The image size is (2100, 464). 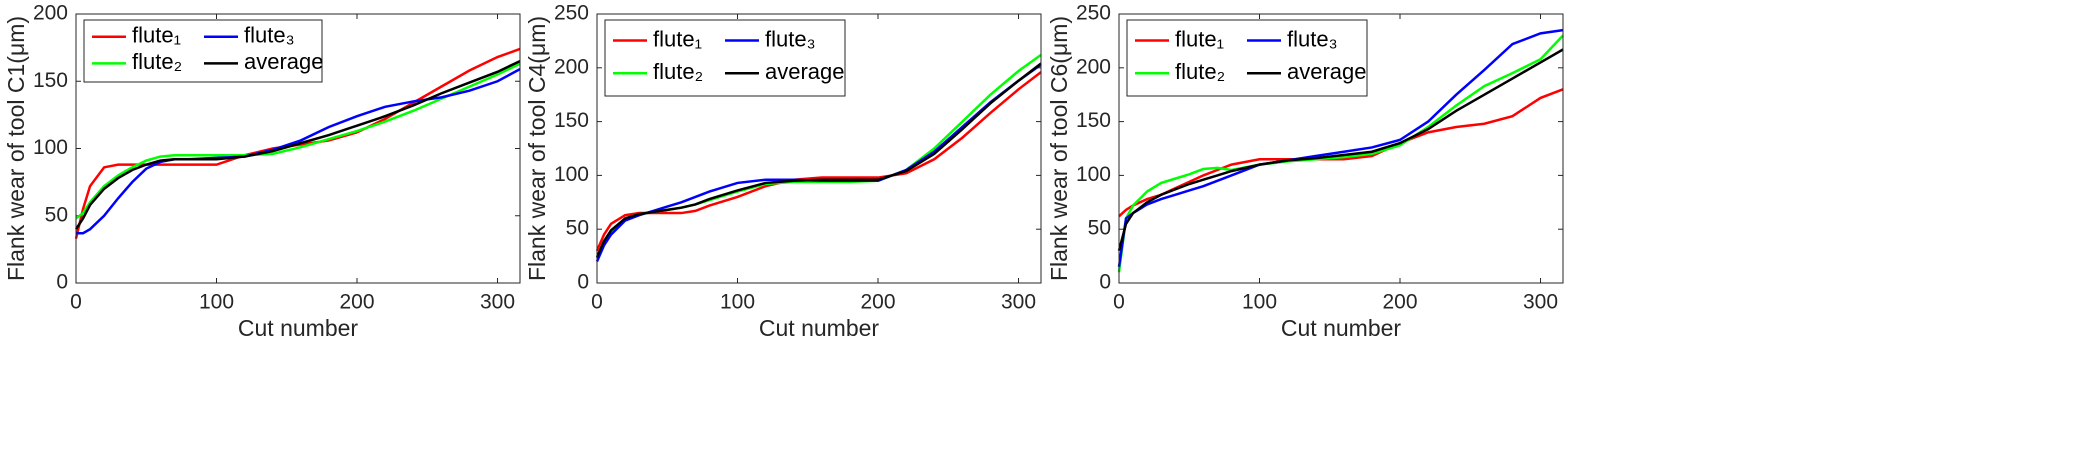 I want to click on y-axis-label: Flank wear of tool C6(μm), so click(x=1059, y=148).